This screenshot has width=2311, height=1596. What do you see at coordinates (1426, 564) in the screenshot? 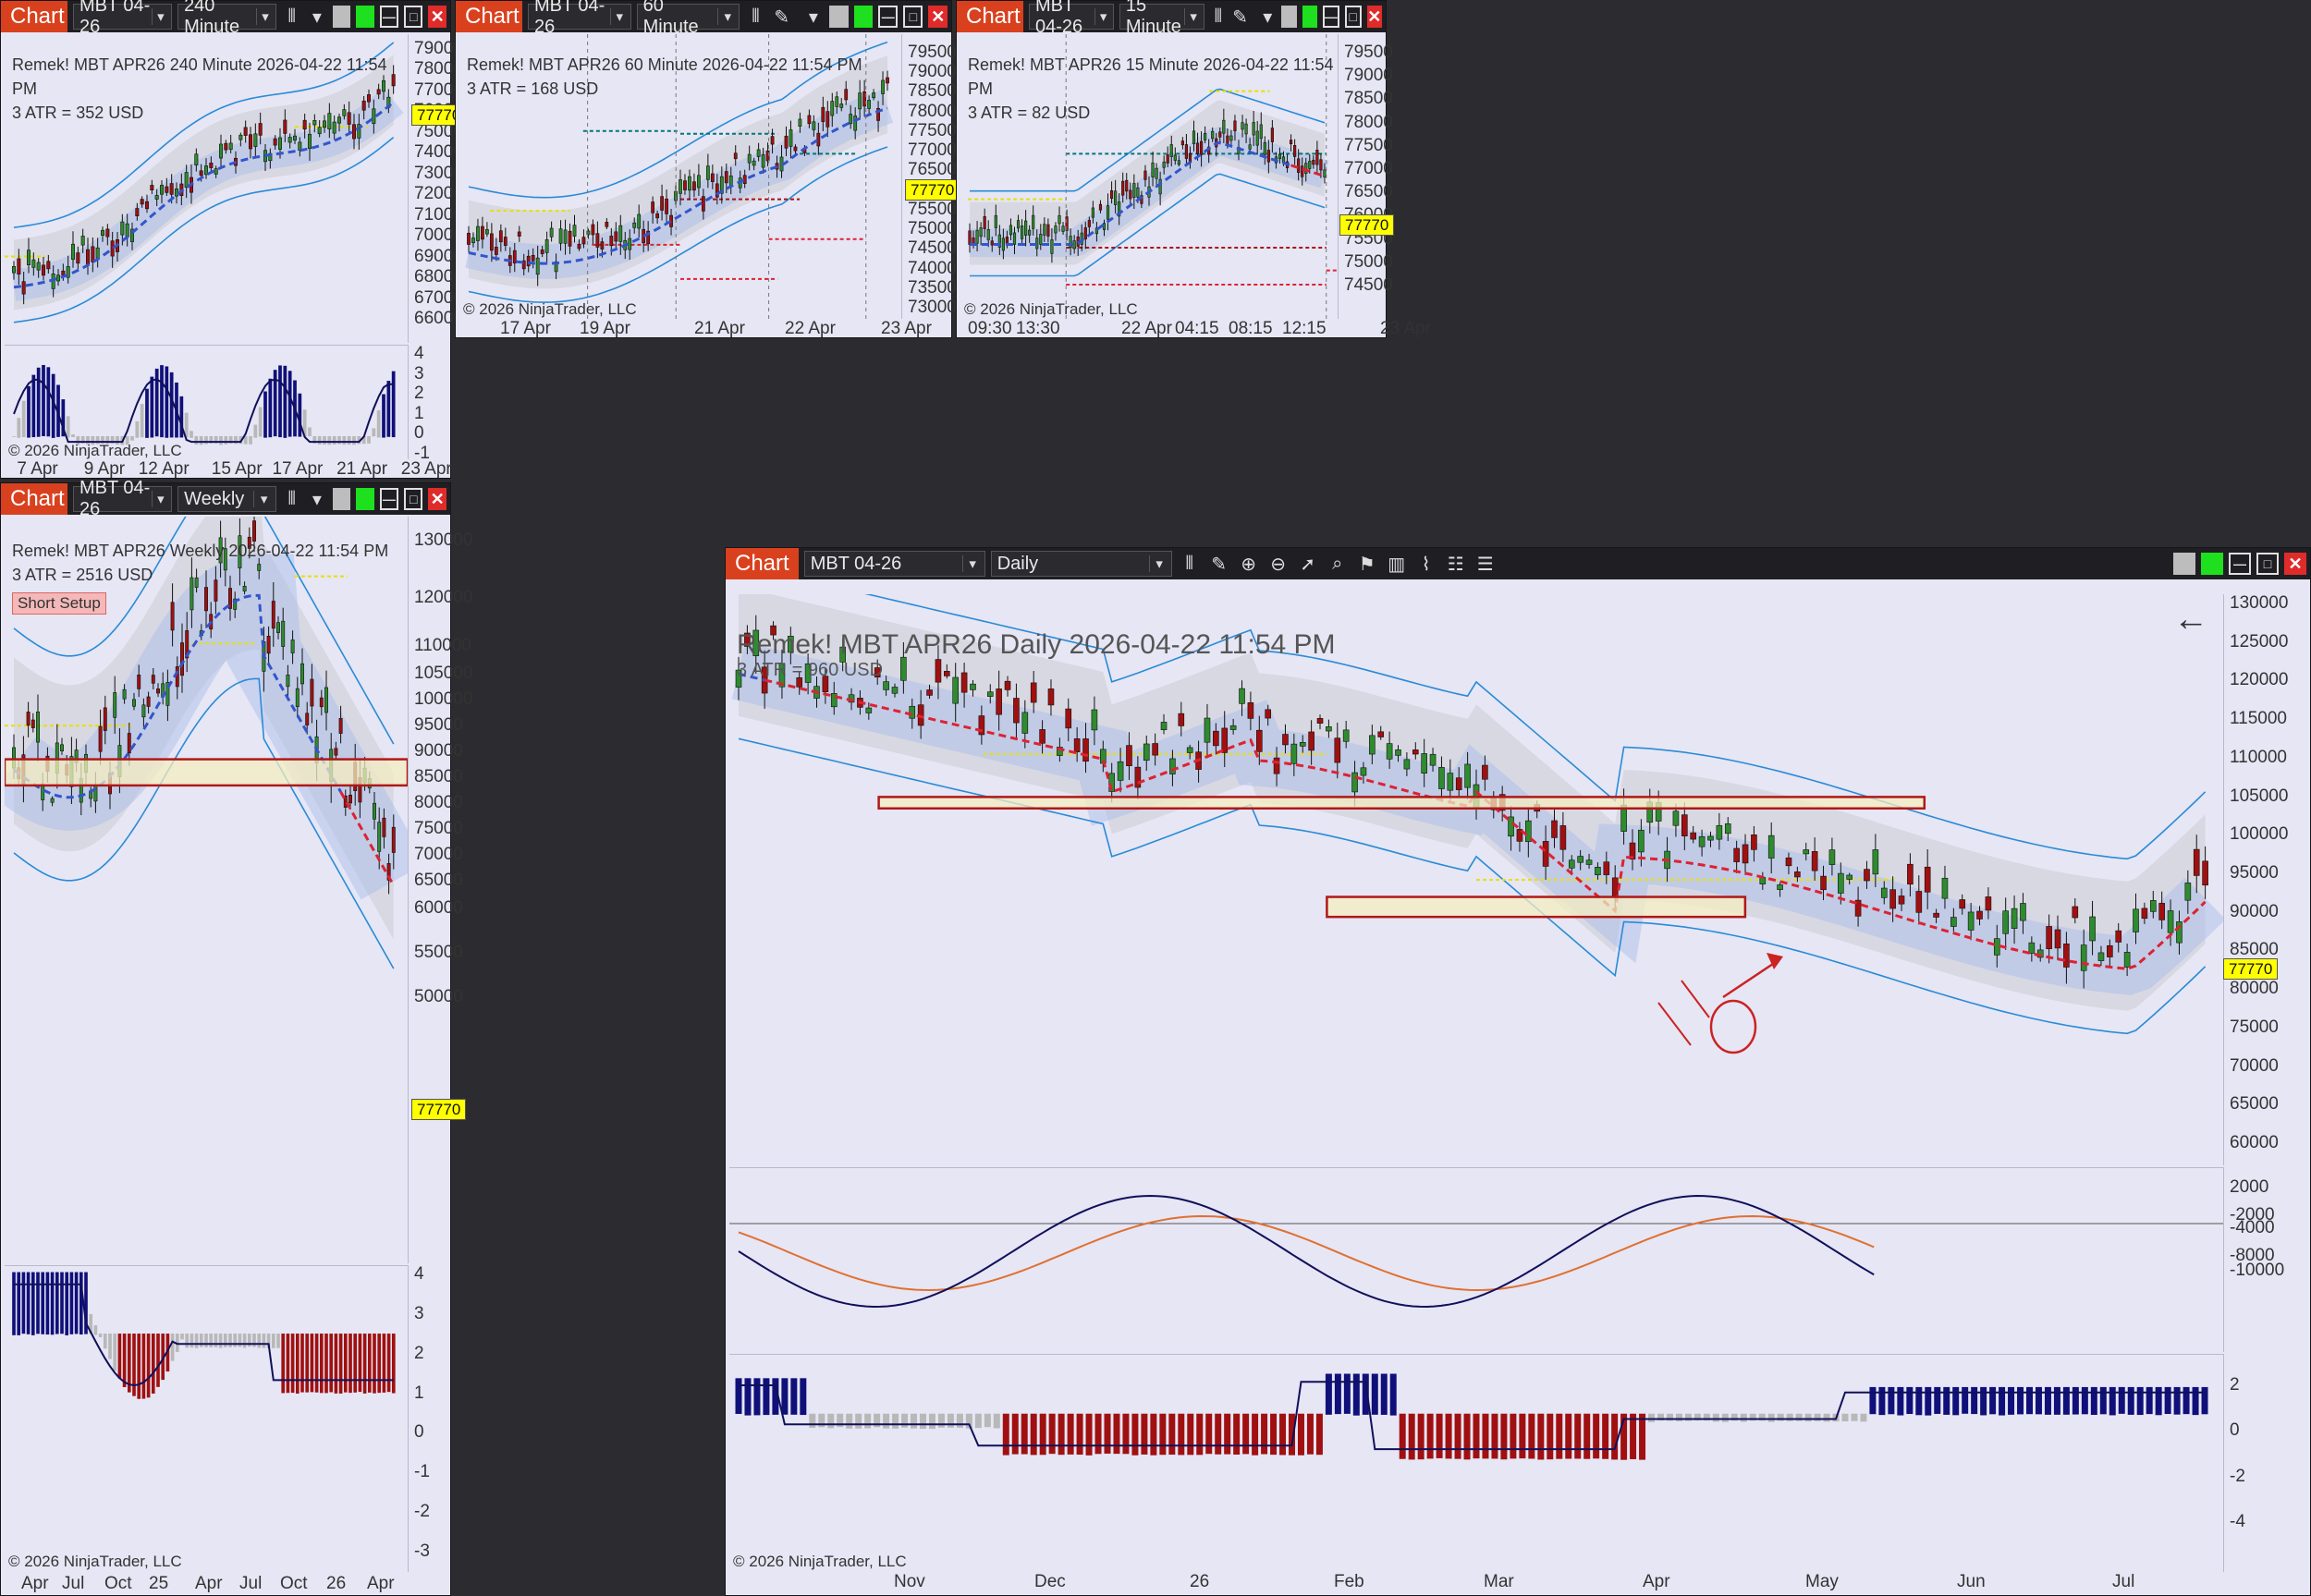
I see `strategies-icon: ⌇` at bounding box center [1426, 564].